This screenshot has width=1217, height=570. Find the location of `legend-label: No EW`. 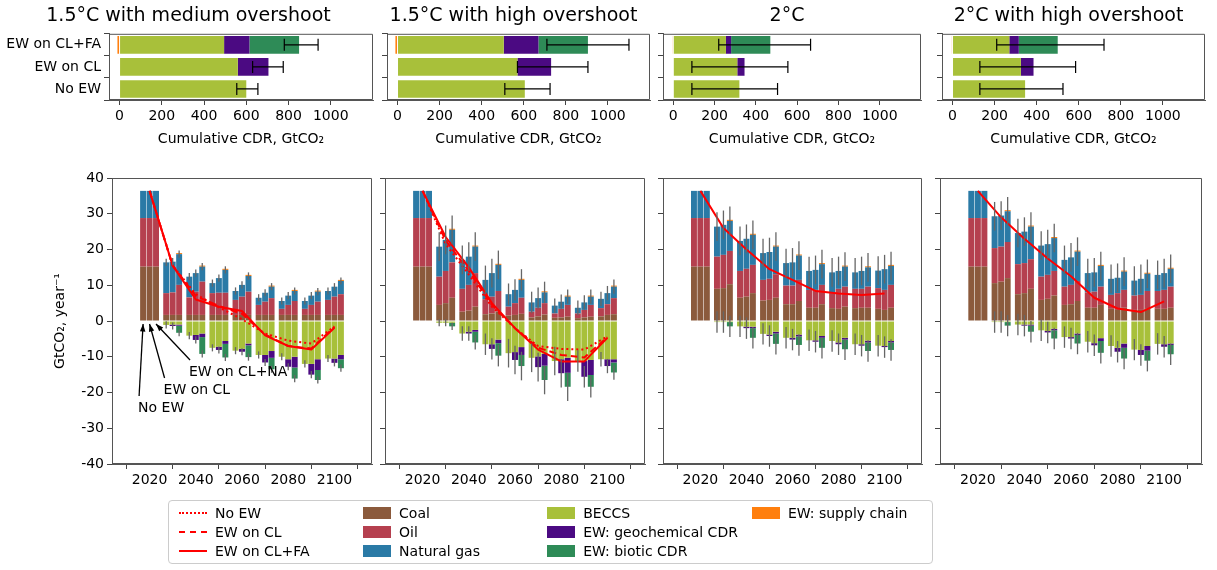

legend-label: No EW is located at coordinates (238, 512).